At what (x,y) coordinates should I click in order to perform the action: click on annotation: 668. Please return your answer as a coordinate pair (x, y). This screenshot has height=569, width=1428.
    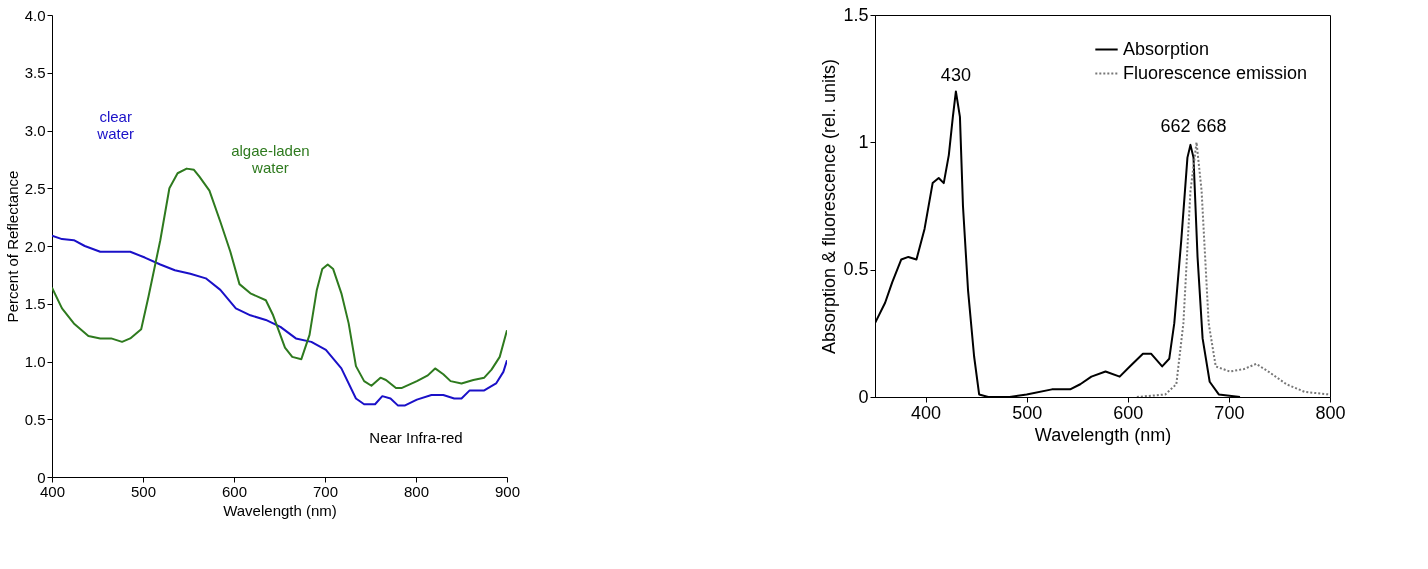
    Looking at the image, I should click on (1211, 126).